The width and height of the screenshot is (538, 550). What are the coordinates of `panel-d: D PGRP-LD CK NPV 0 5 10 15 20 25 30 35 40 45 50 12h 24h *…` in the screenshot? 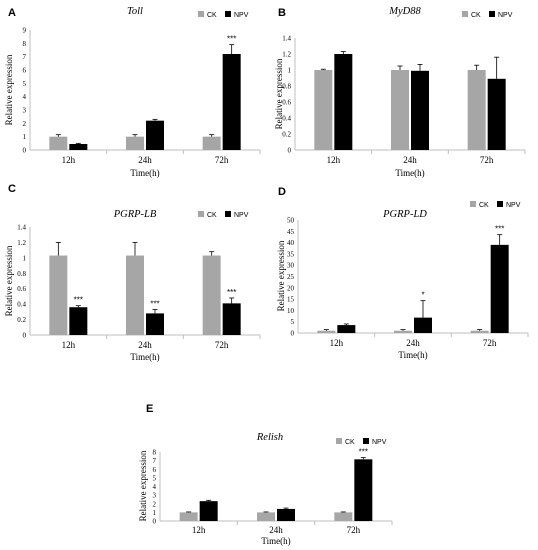 It's located at (402, 273).